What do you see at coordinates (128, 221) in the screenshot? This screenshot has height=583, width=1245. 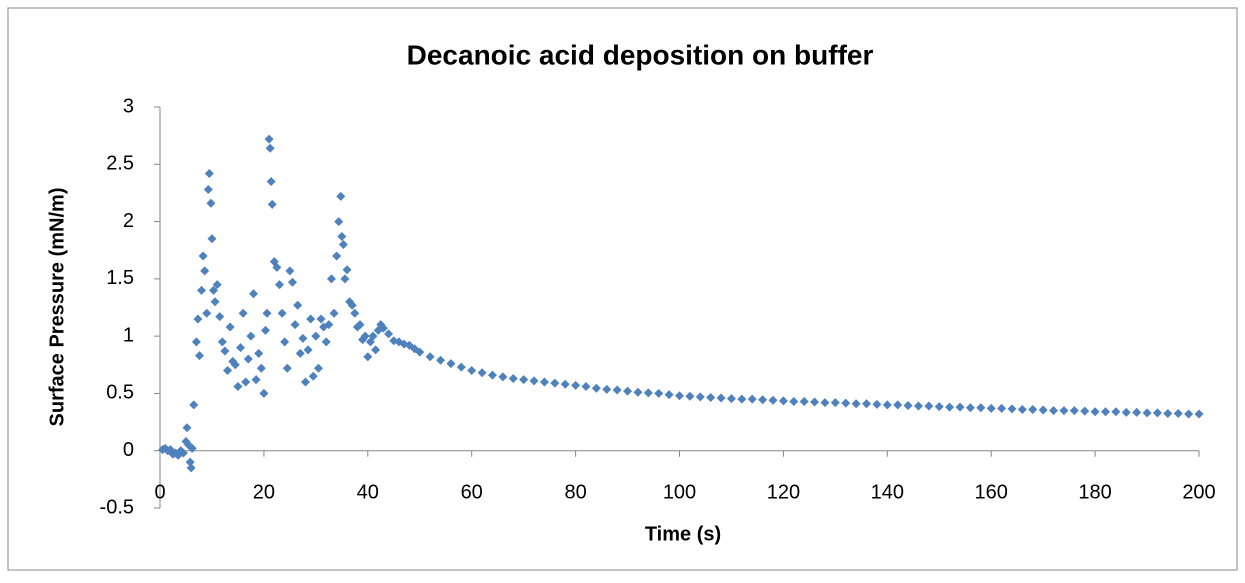 I see `y-tick-label: 2` at bounding box center [128, 221].